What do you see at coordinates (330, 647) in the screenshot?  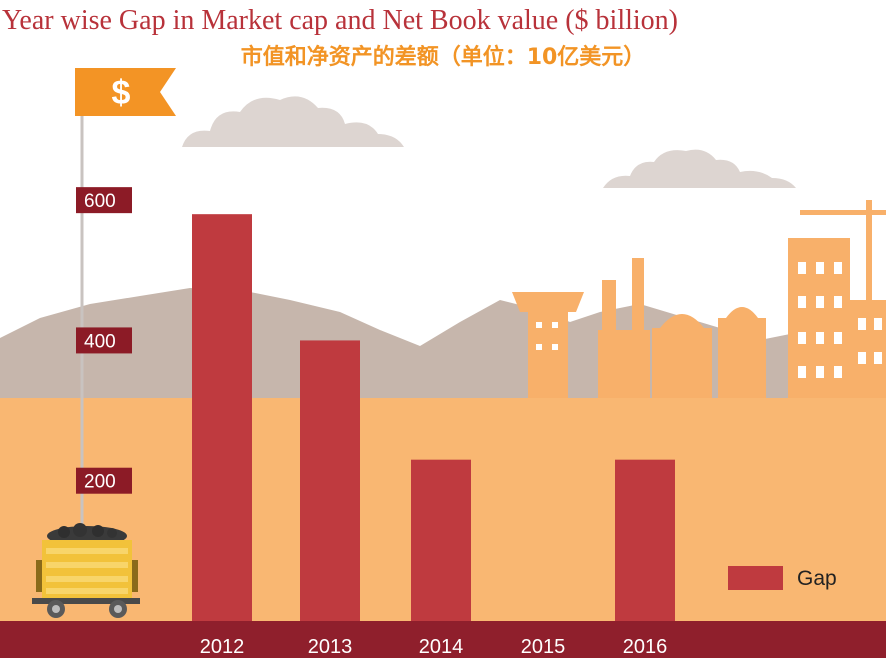 I see `x-tick-label-2013: 2013` at bounding box center [330, 647].